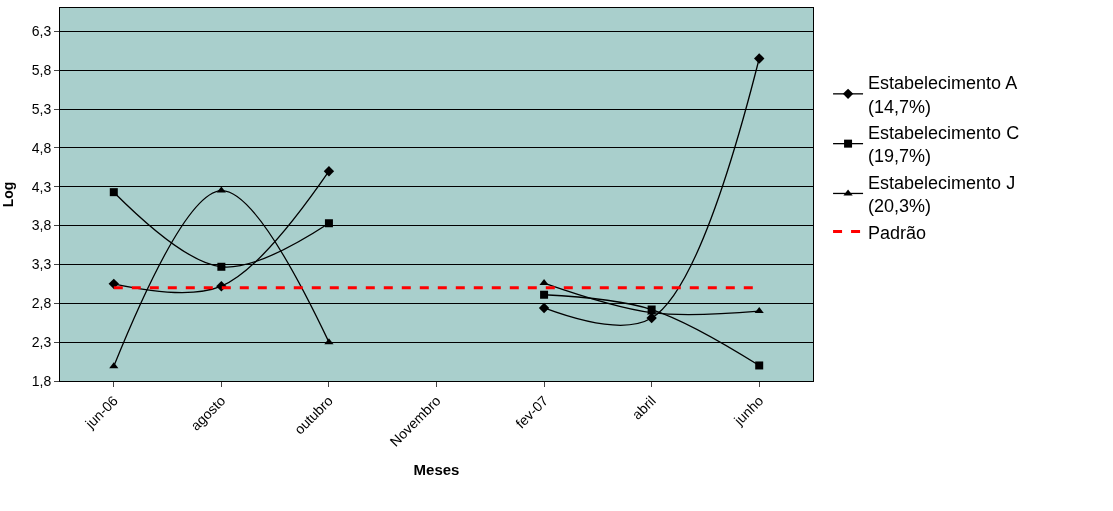 The image size is (1113, 511). What do you see at coordinates (436, 469) in the screenshot?
I see `x-axis-title: Meses` at bounding box center [436, 469].